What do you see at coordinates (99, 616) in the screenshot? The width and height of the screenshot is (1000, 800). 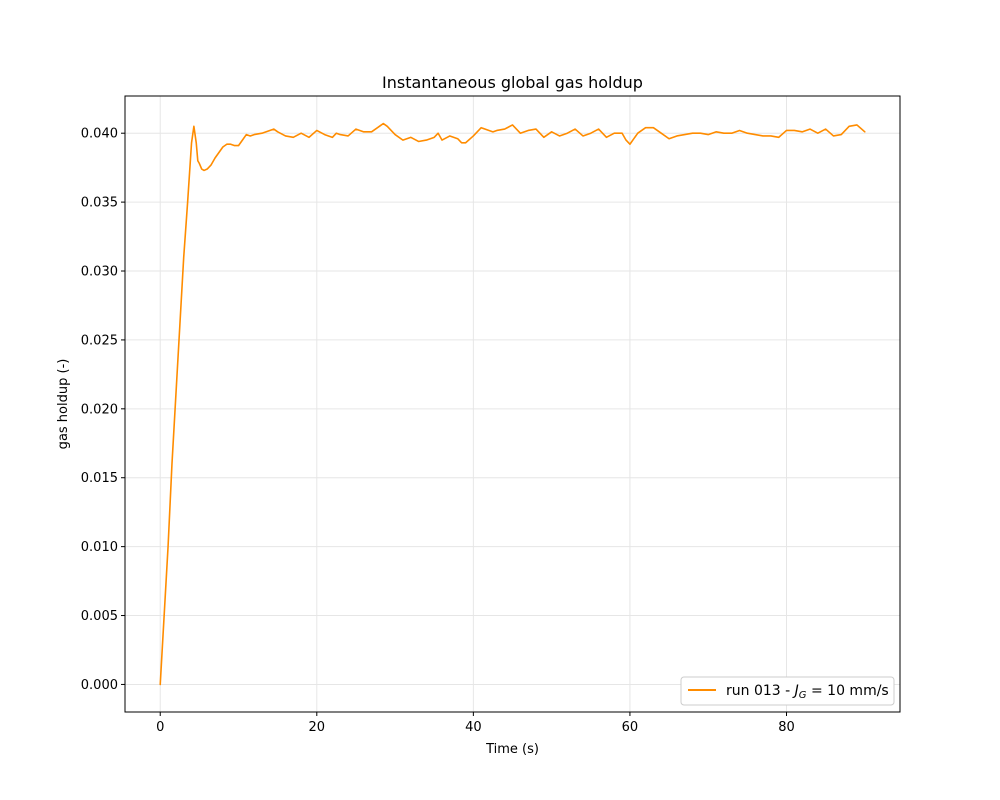 I see `y-tick-label: 0.005` at bounding box center [99, 616].